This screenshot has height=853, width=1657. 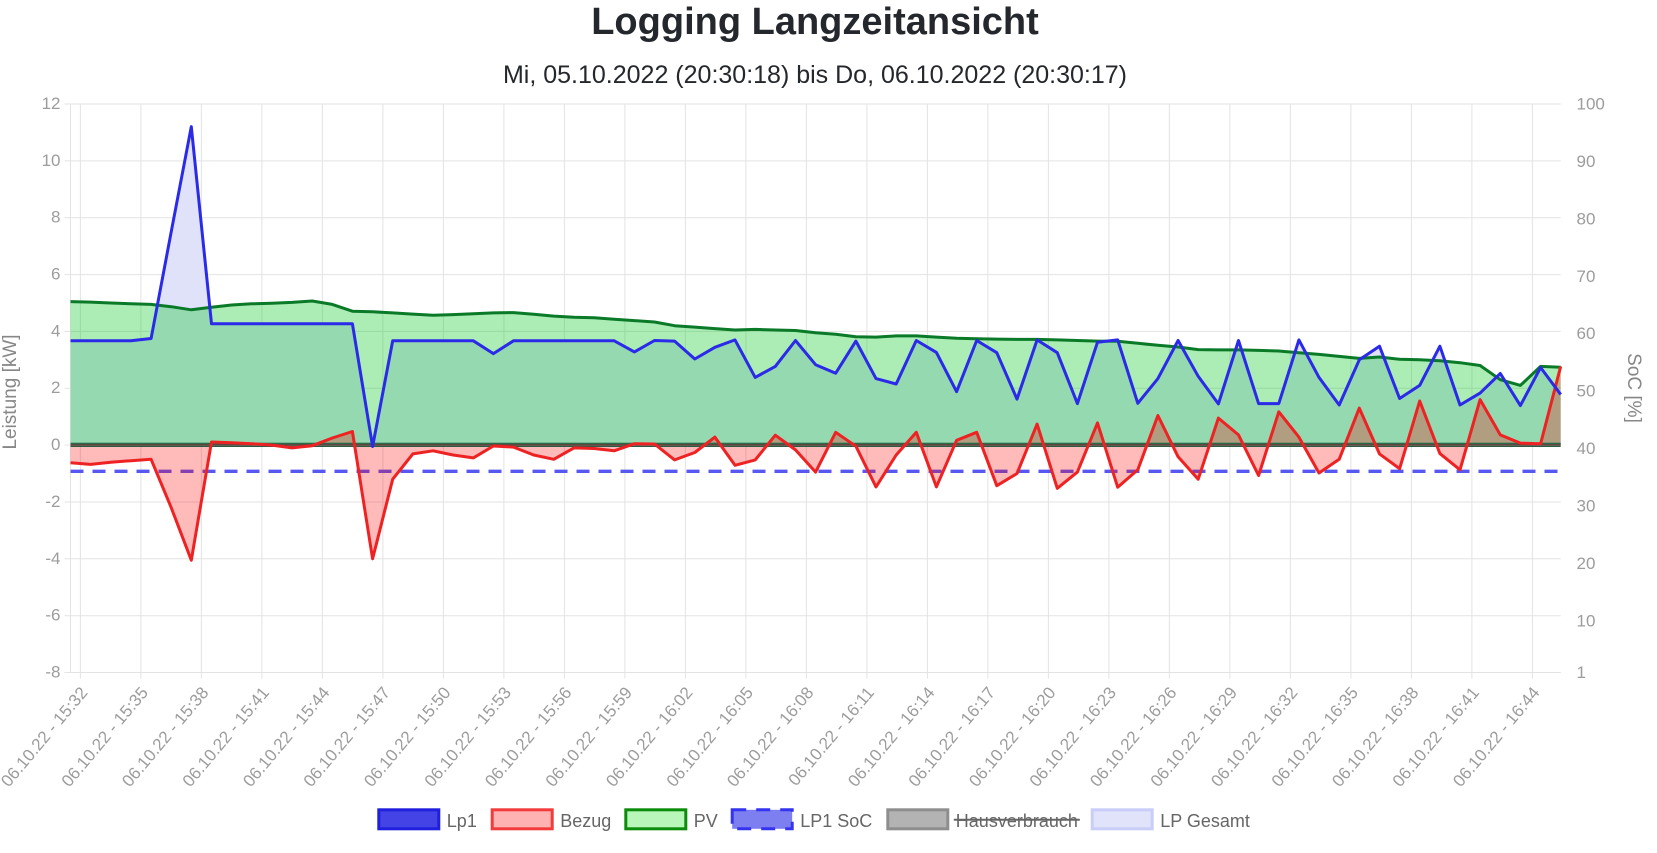 I want to click on svg-text: 6, so click(x=55, y=274).